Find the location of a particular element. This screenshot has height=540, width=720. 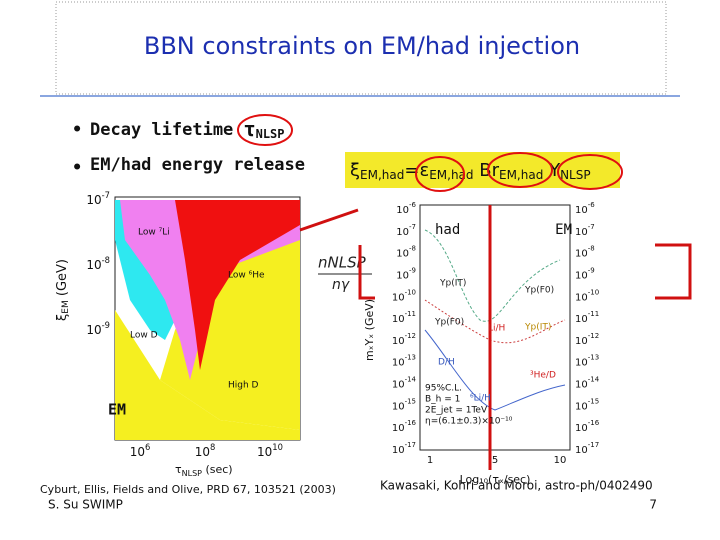

legend-line: 2E_jet = 1TeV is located at coordinates (456, 411).